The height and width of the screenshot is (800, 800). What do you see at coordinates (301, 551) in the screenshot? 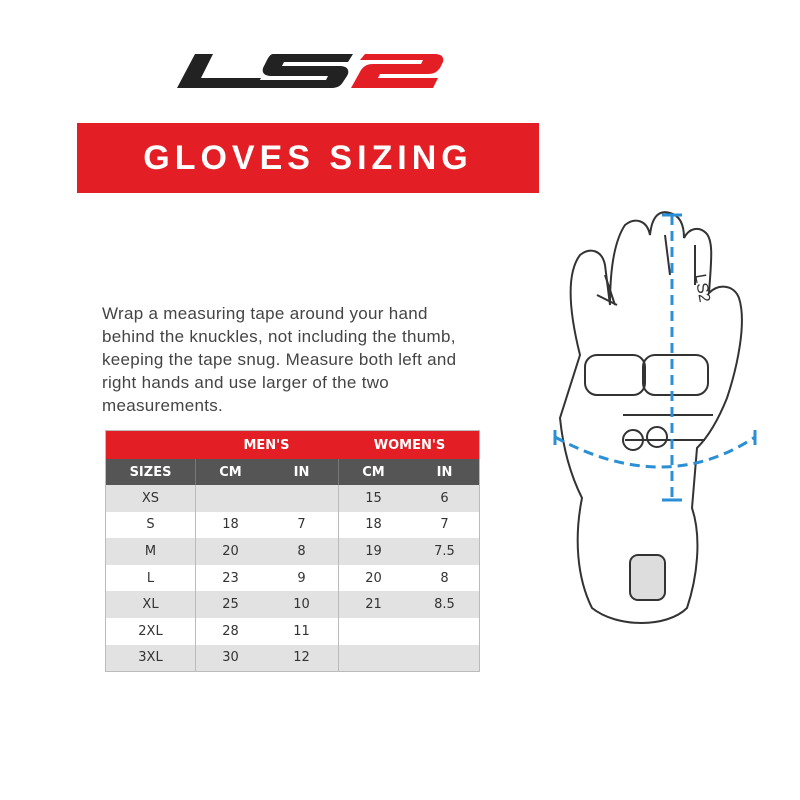
I see `cell-mens-in: 8` at bounding box center [301, 551].